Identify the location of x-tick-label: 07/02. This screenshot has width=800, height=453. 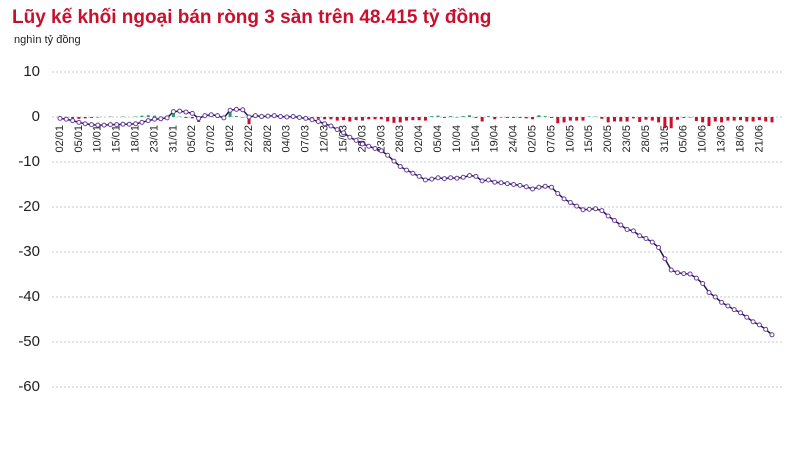
(211, 139).